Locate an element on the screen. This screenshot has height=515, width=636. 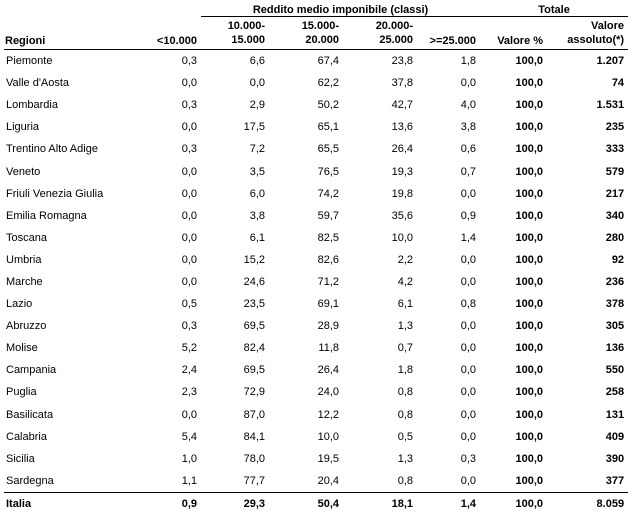
cell-15-20: 74,2 is located at coordinates (328, 193).